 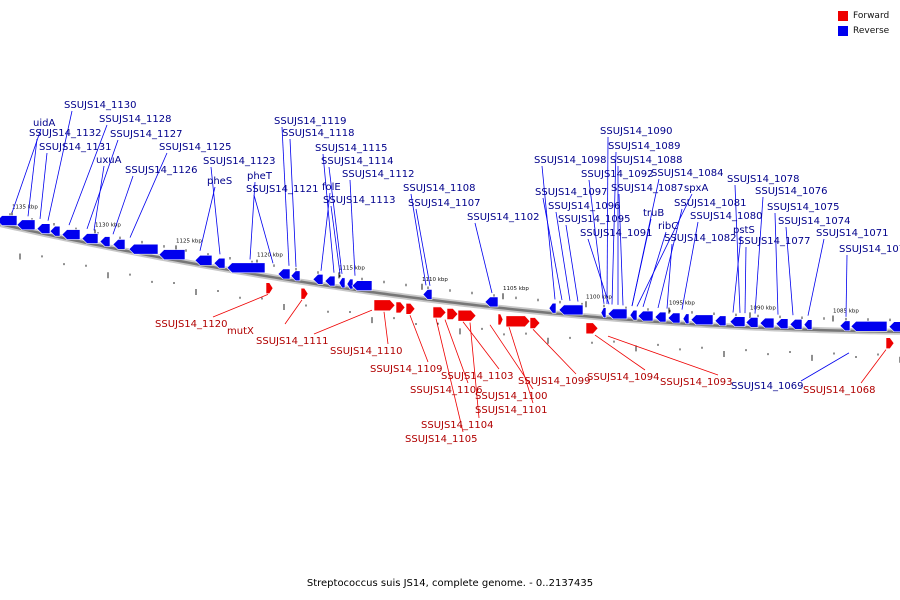 What do you see at coordinates (623, 377) in the screenshot?
I see `forward-gene-label: SSUJS14_1094` at bounding box center [623, 377].